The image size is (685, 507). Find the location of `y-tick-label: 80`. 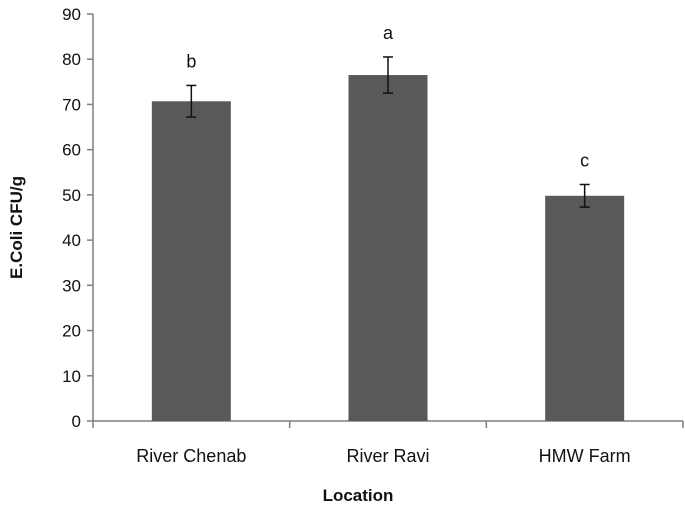

y-tick-label: 80 is located at coordinates (71, 59).